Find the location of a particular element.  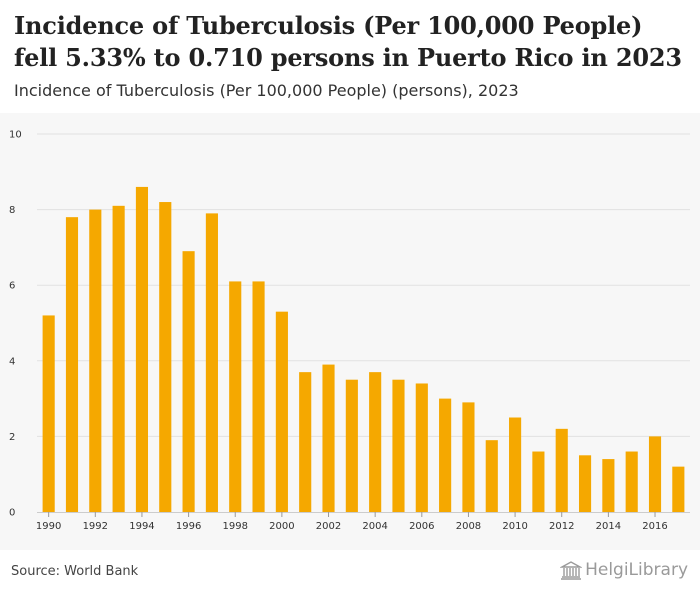

bar-2013 is located at coordinates (585, 483).